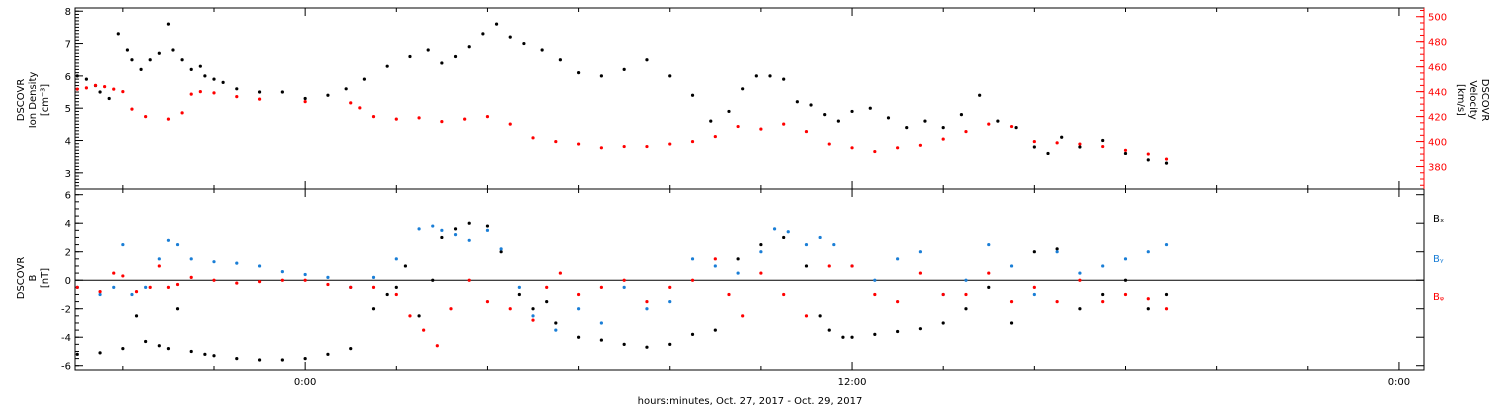  What do you see at coordinates (45, 278) in the screenshot?
I see `bfield-ylabel-line3: [nT]` at bounding box center [45, 278].